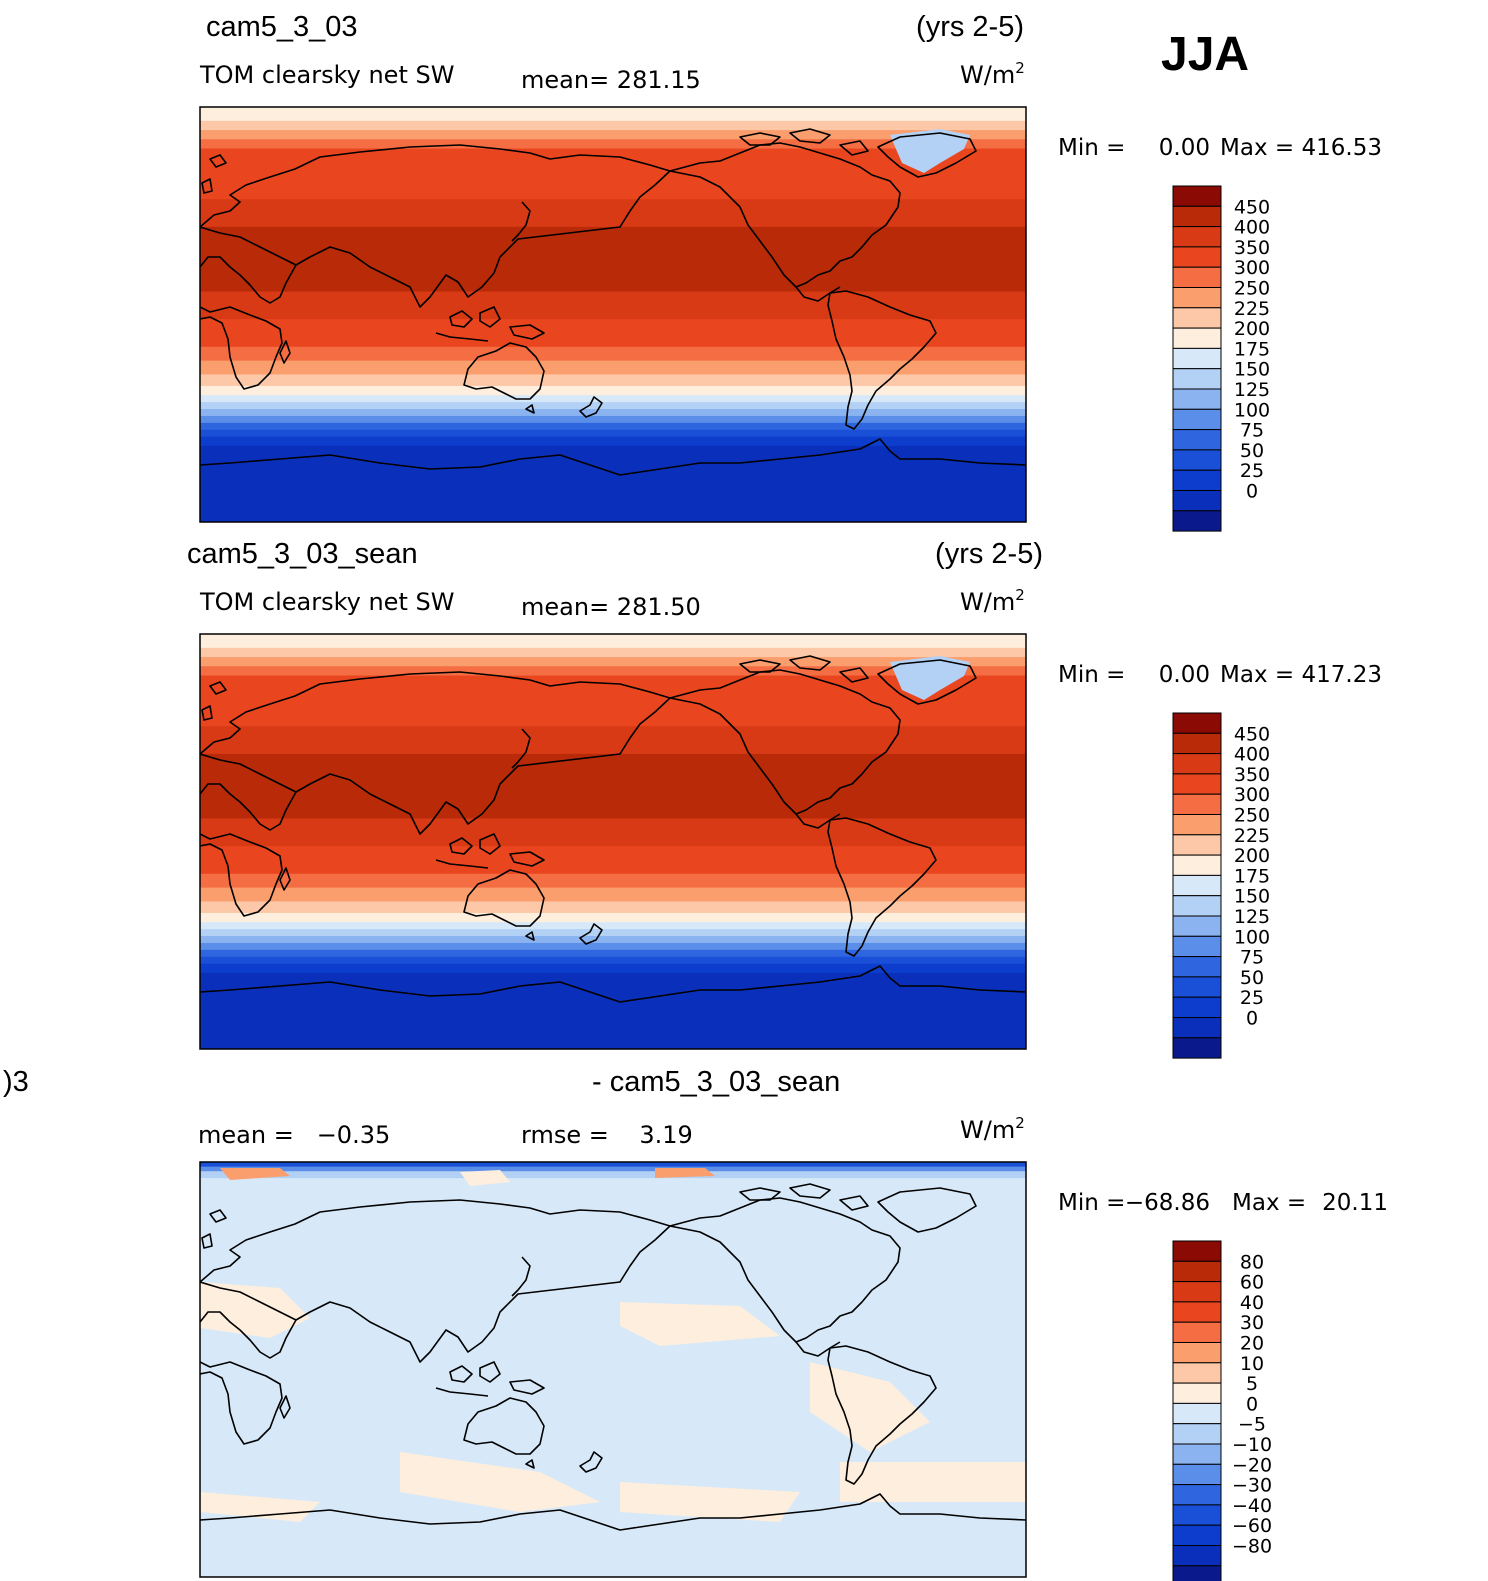 This screenshot has width=1488, height=1581. Describe the element at coordinates (607, 1135) in the screenshot. I see `panel3-rmse: rmse = 3.19` at that location.